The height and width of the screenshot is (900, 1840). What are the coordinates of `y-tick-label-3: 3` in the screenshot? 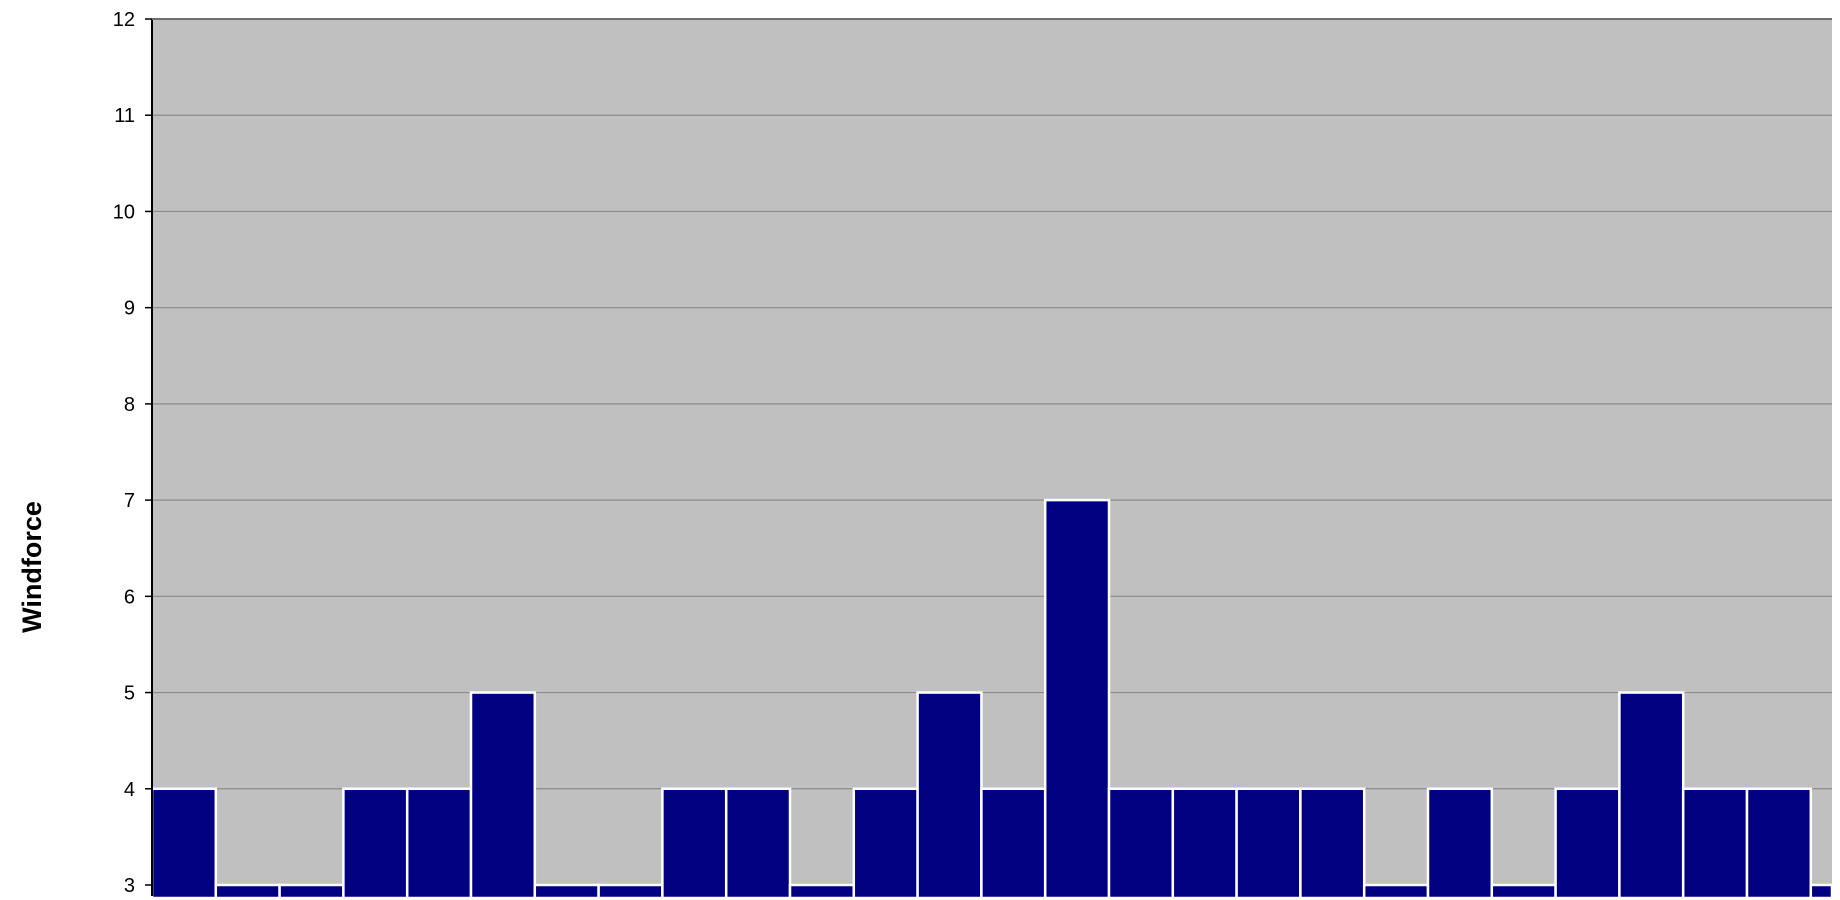 It's located at (129, 886).